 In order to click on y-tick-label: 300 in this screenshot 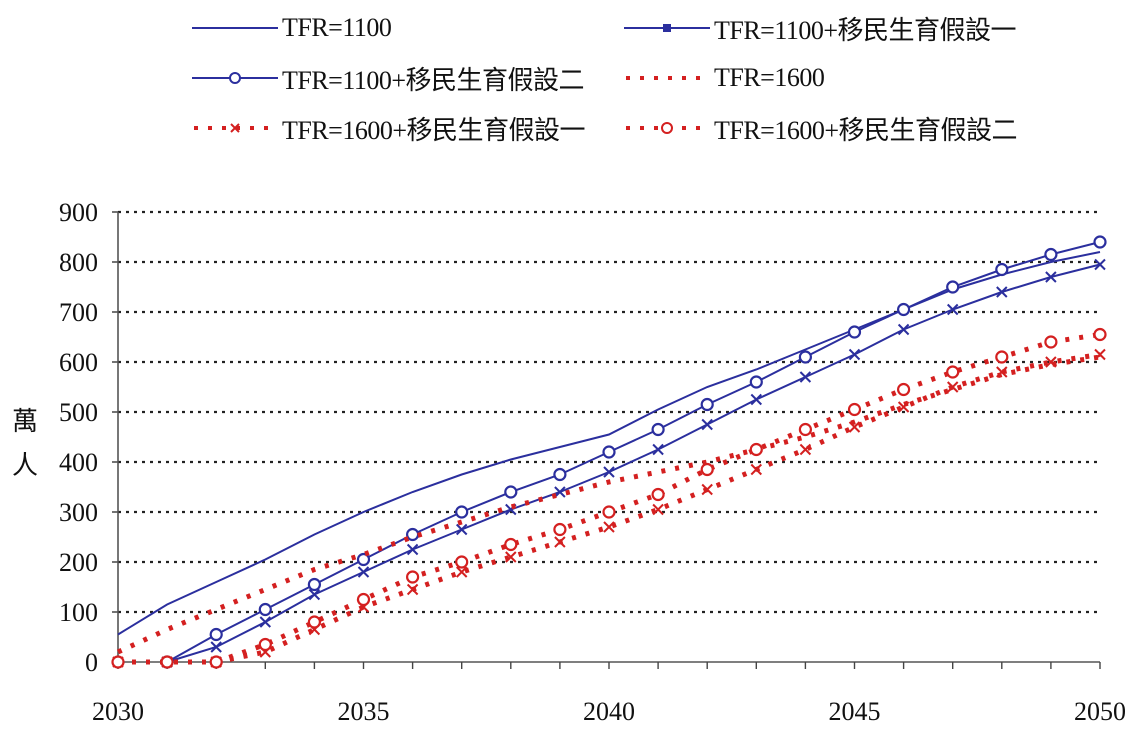, I will do `click(78, 512)`.